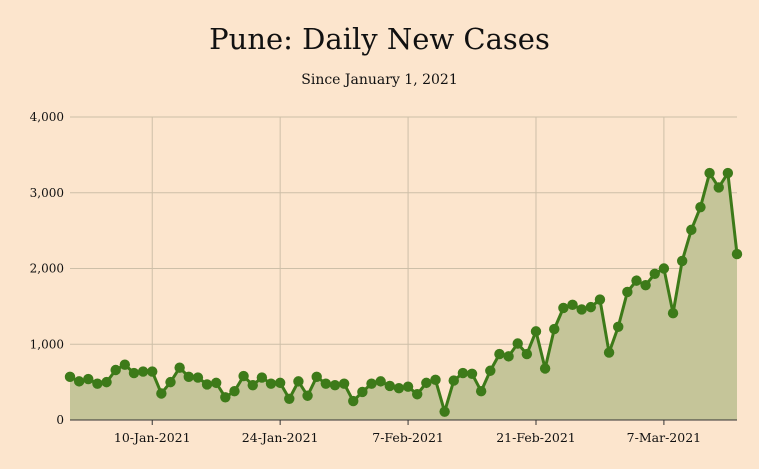  What do you see at coordinates (152, 437) in the screenshot?
I see `x-tick-label: 10-Jan-2021` at bounding box center [152, 437].